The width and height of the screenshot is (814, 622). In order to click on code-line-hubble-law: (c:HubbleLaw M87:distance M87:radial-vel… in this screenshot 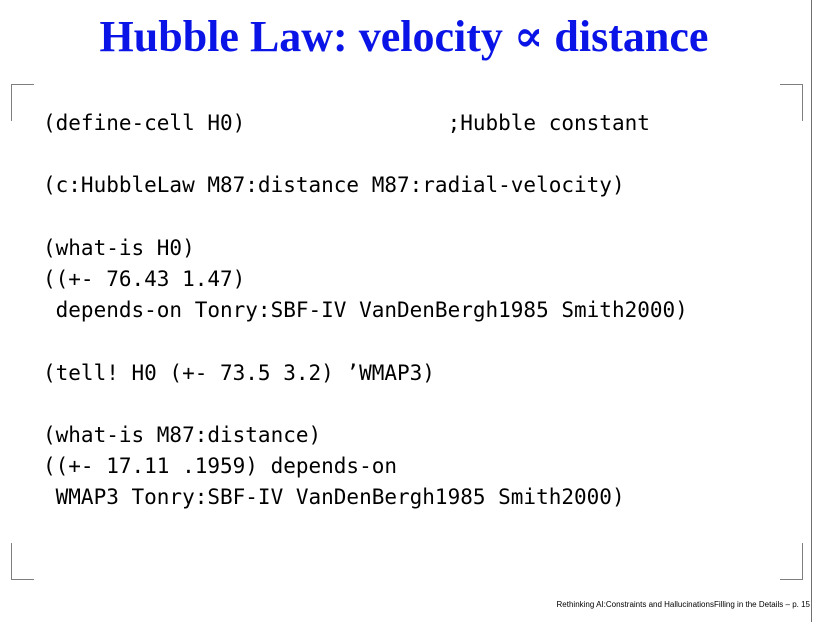, I will do `click(334, 185)`.